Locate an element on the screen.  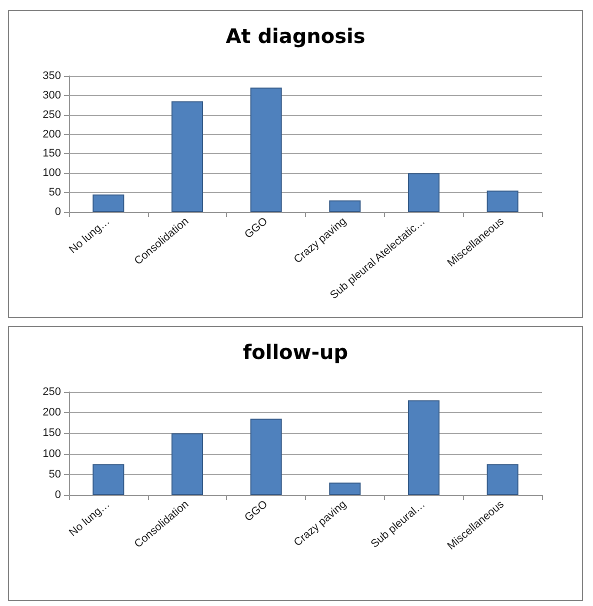
y-tick-label: 350 is located at coordinates (51, 76).